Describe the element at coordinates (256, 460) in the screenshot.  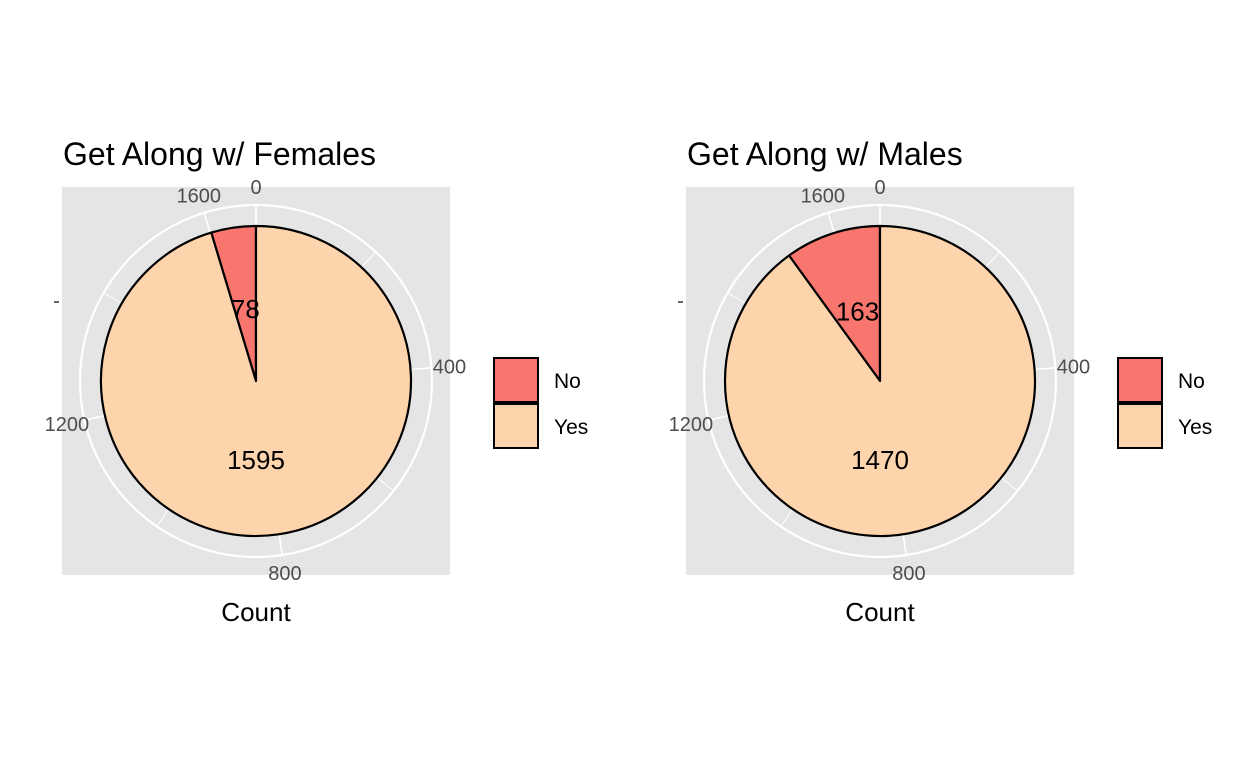
I see `slice-label-yes: 1595` at that location.